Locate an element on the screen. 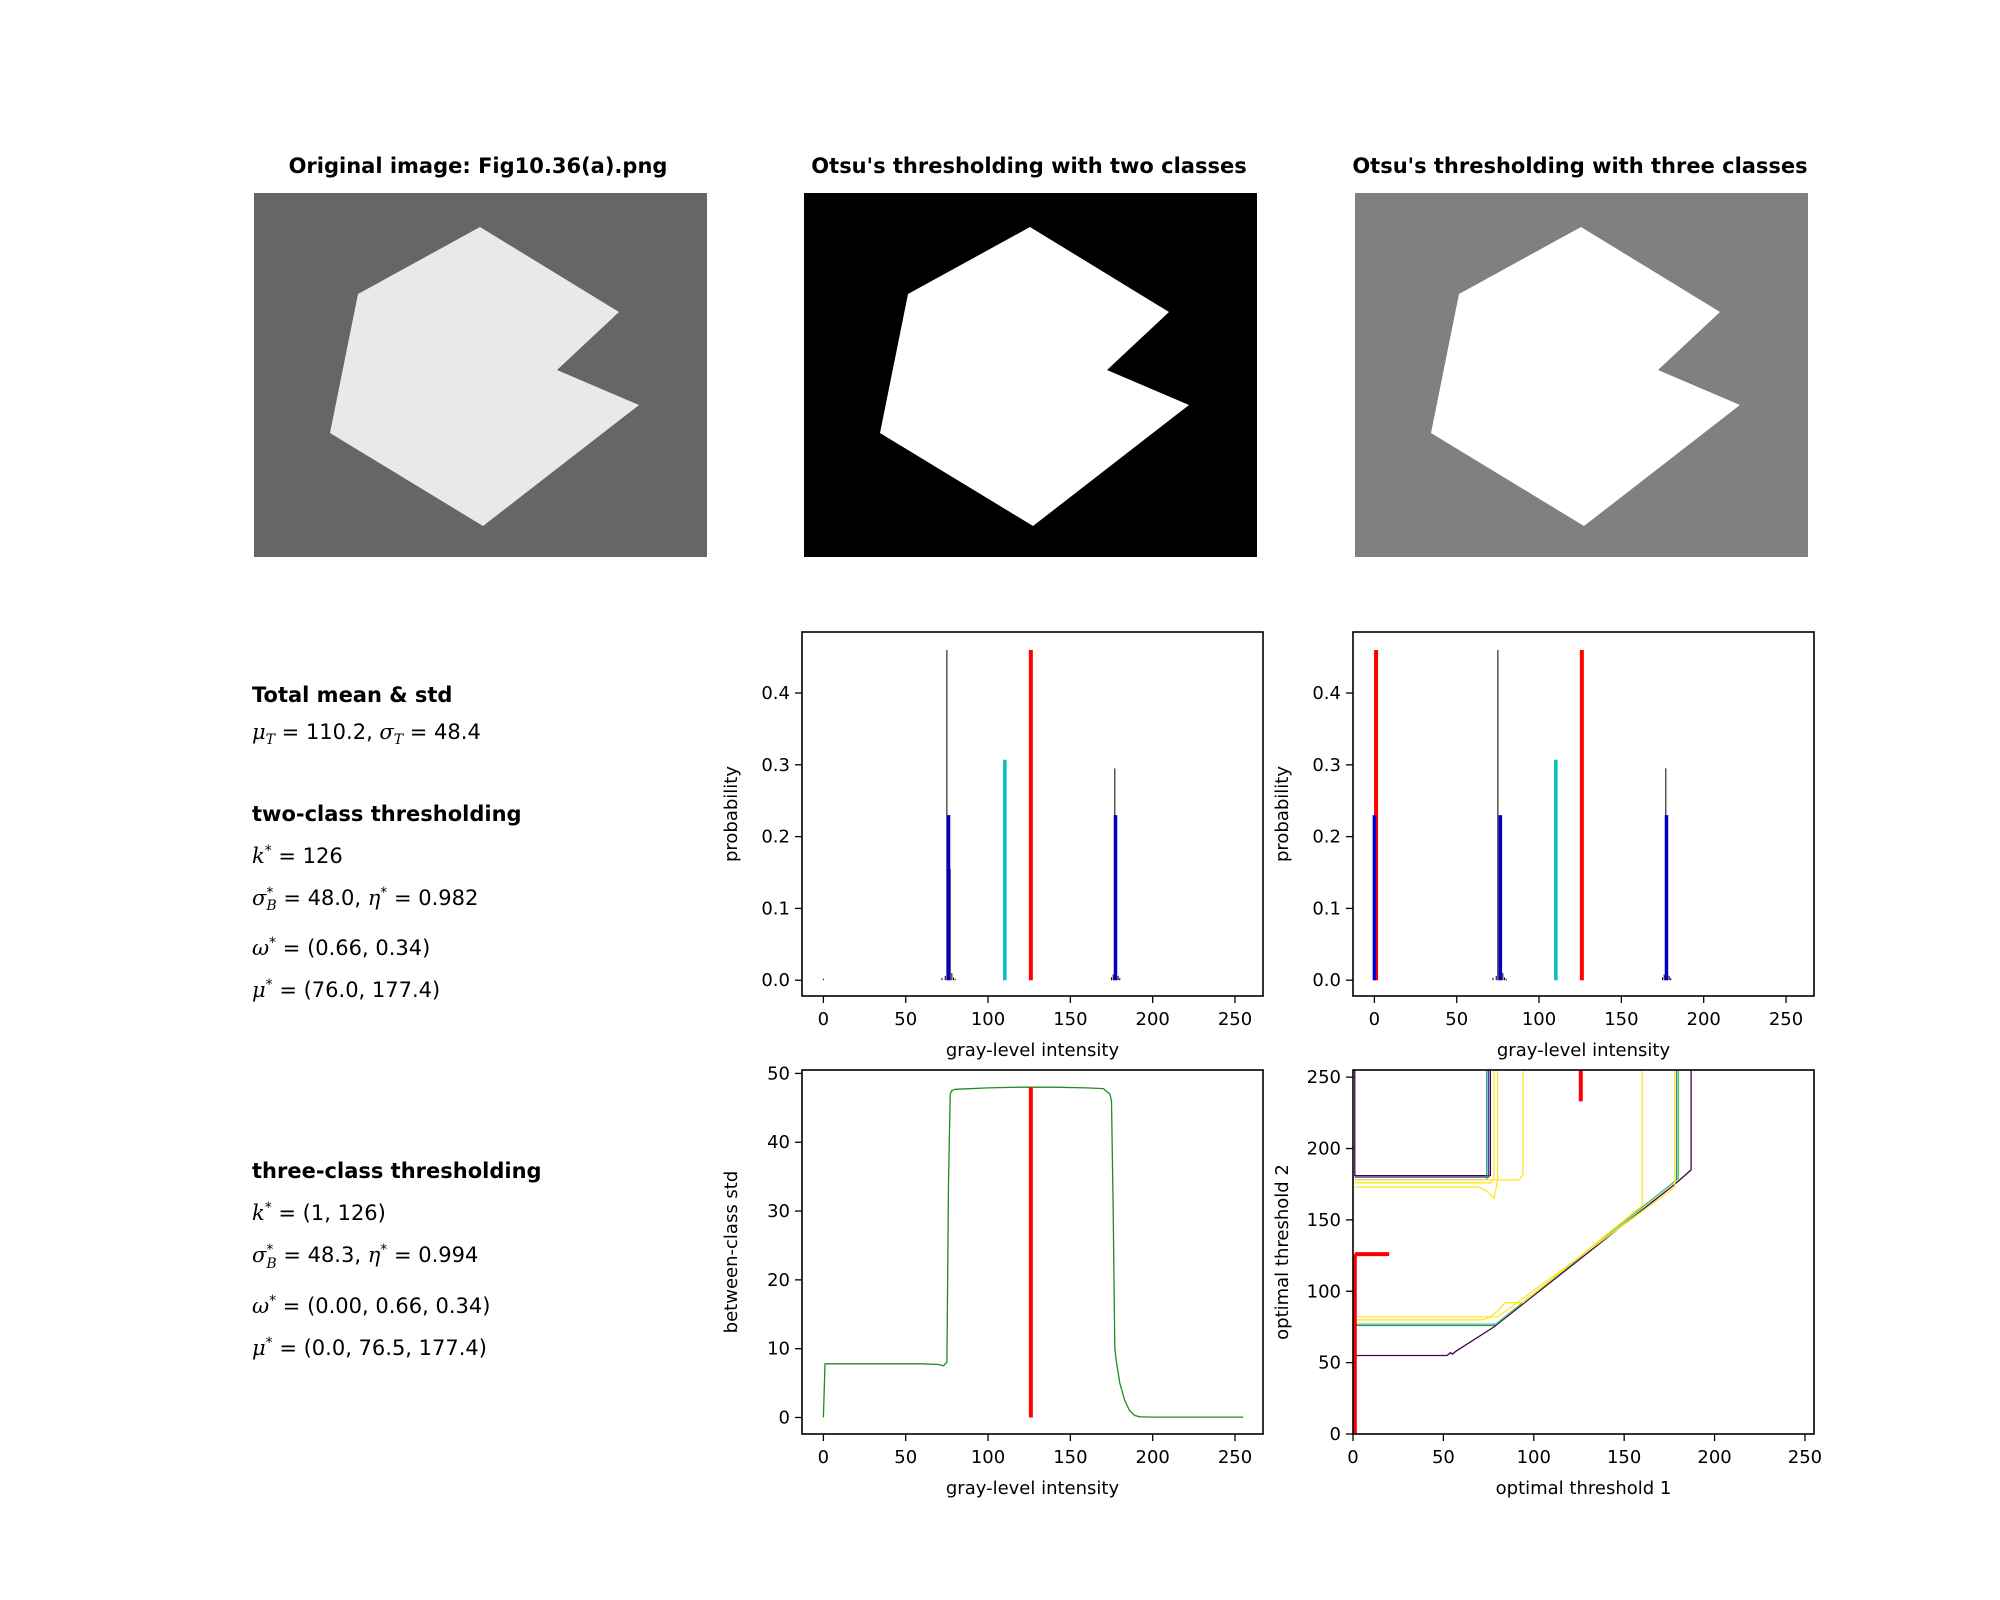 The width and height of the screenshot is (2000, 1600). total-heading: Total mean & std is located at coordinates (352, 695).